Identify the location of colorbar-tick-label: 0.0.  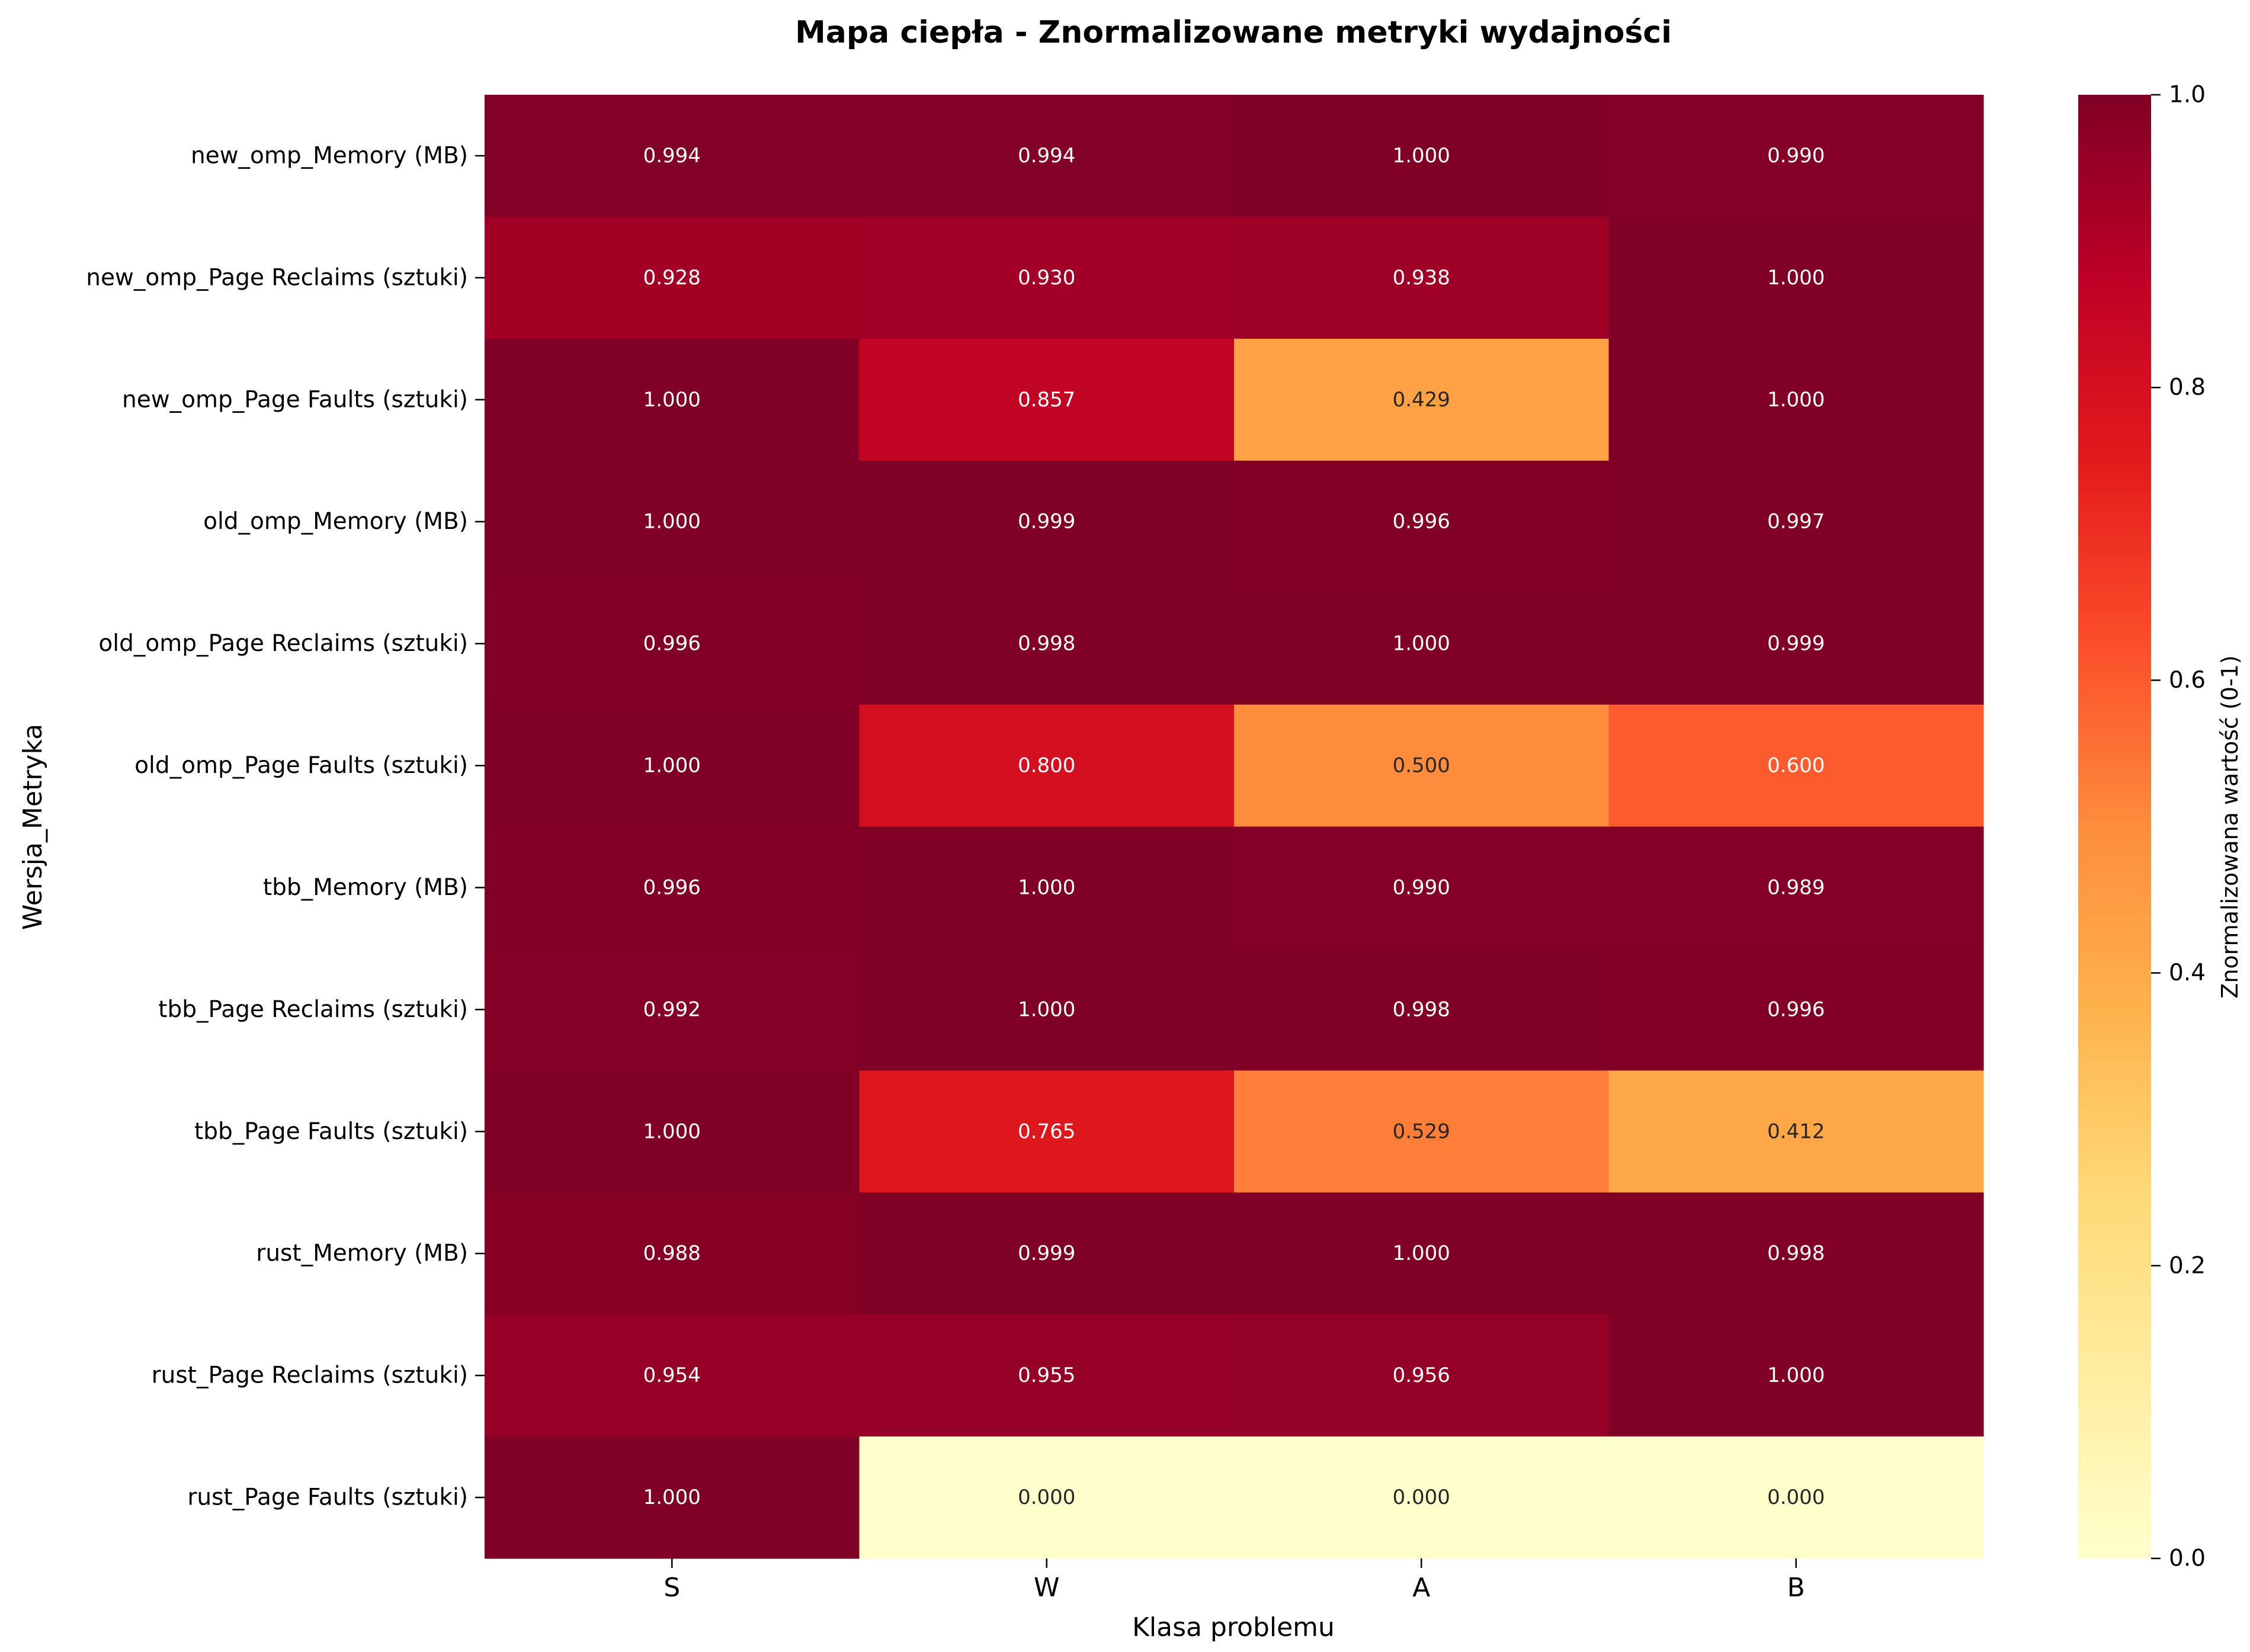
(2187, 1558).